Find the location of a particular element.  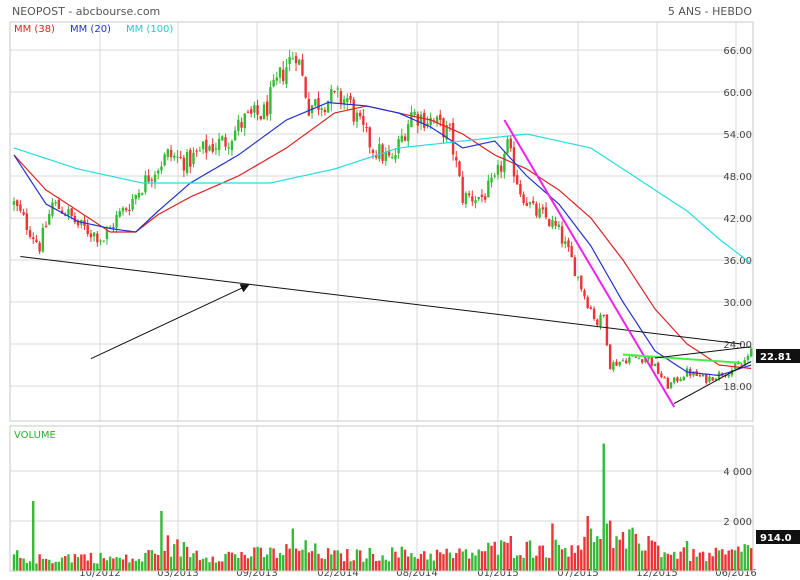

x-tick-label: 01/2015 is located at coordinates (498, 573).